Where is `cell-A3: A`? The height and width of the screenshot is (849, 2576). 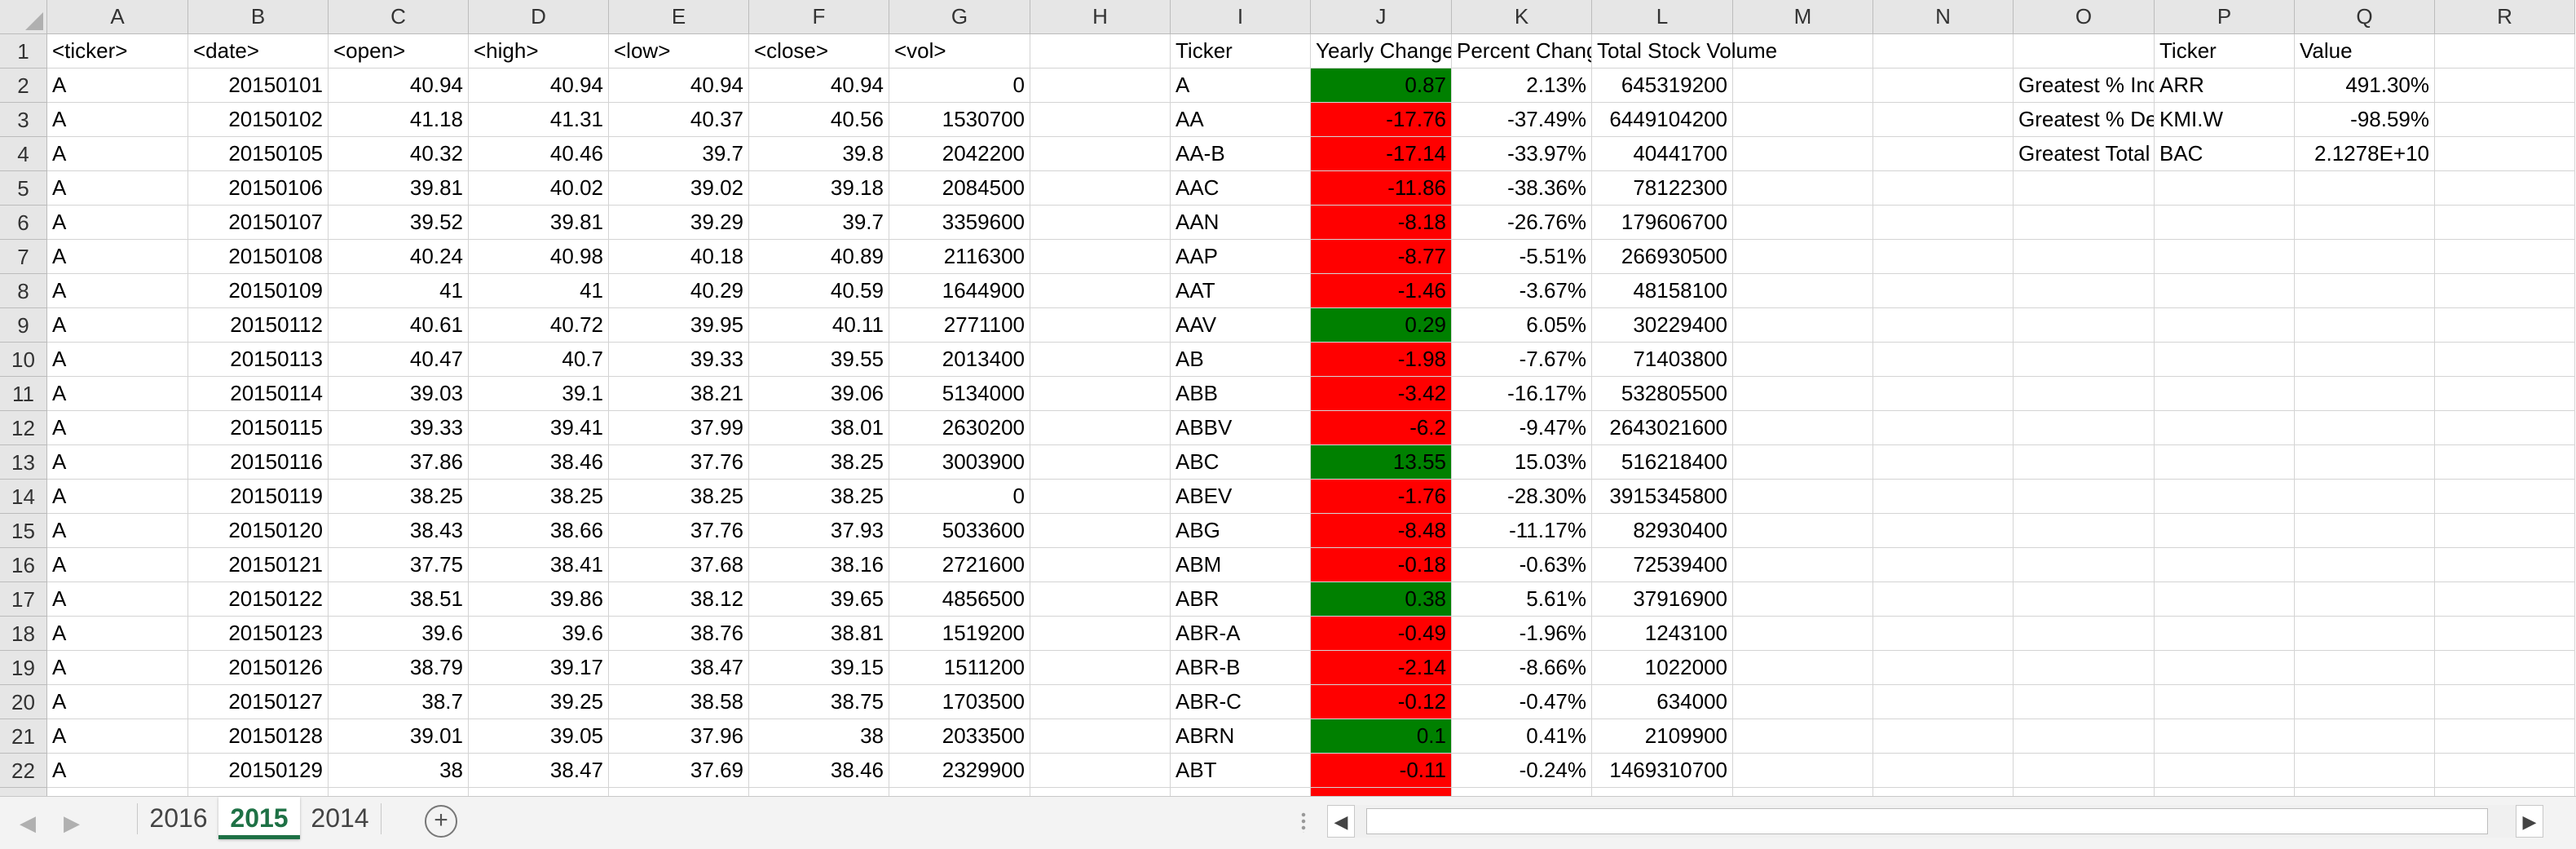 cell-A3: A is located at coordinates (117, 120).